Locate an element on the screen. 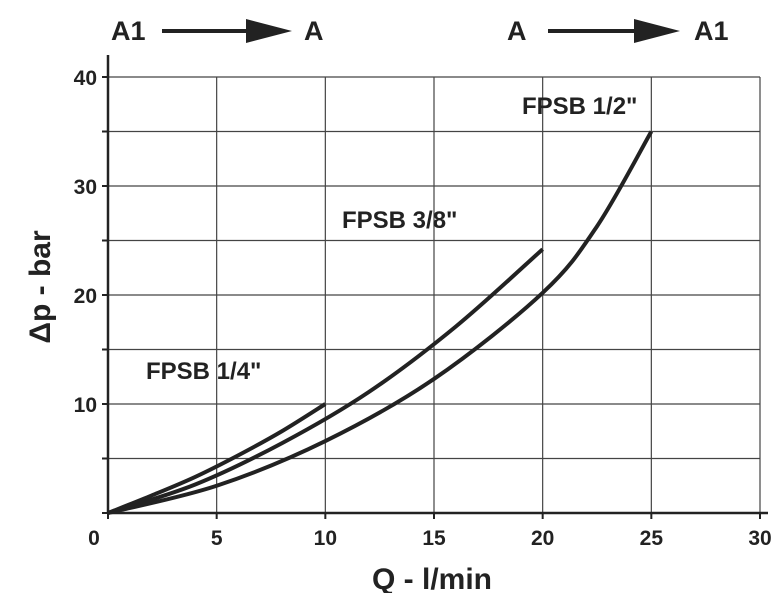 This screenshot has width=774, height=593. y-tick-labels: 10 20 30 40 is located at coordinates (85, 242).